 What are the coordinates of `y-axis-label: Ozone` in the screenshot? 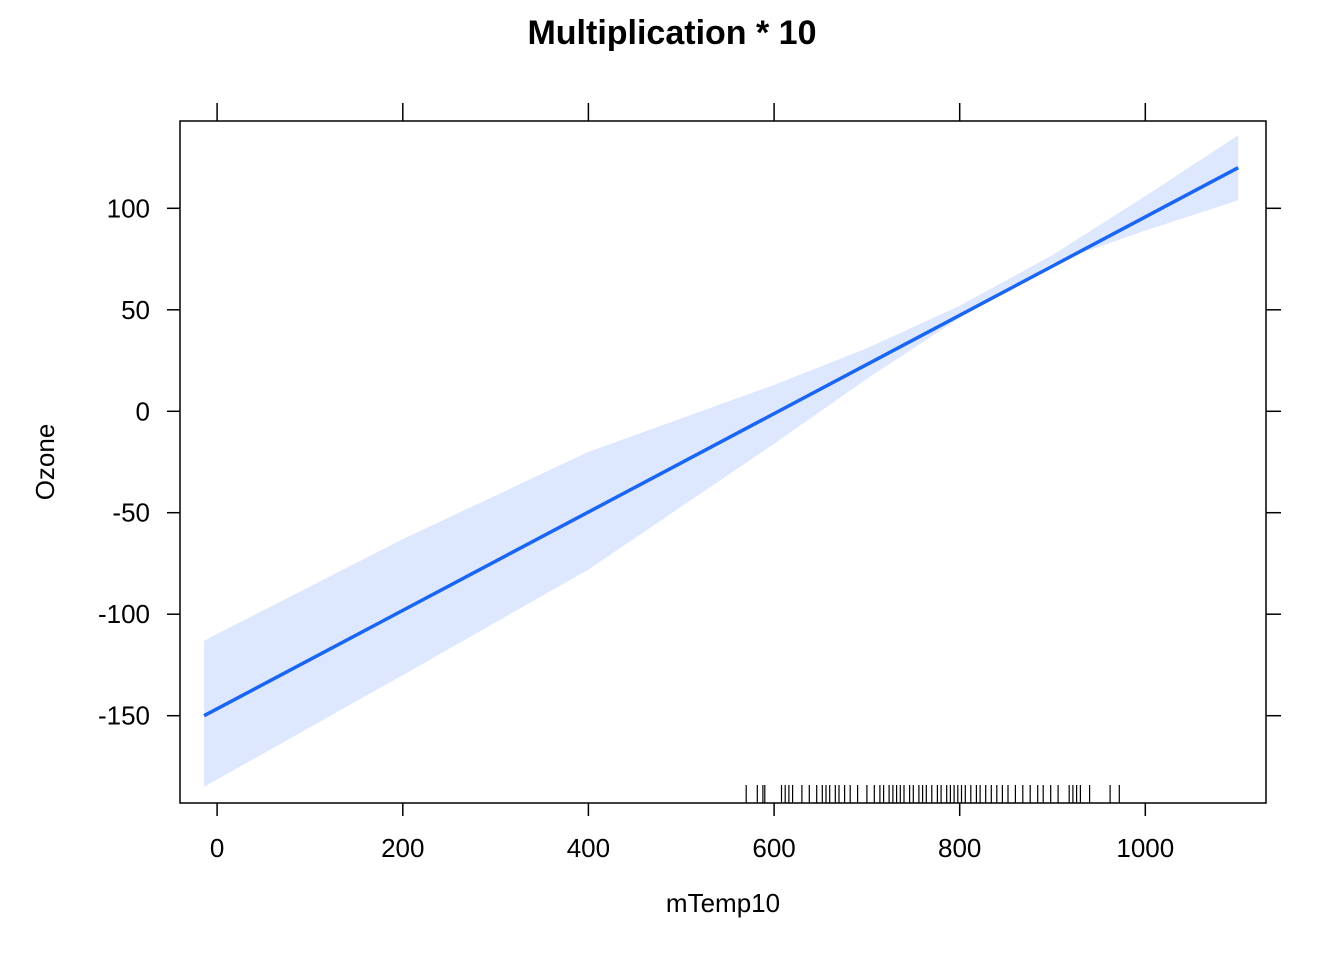 It's located at (45, 462).